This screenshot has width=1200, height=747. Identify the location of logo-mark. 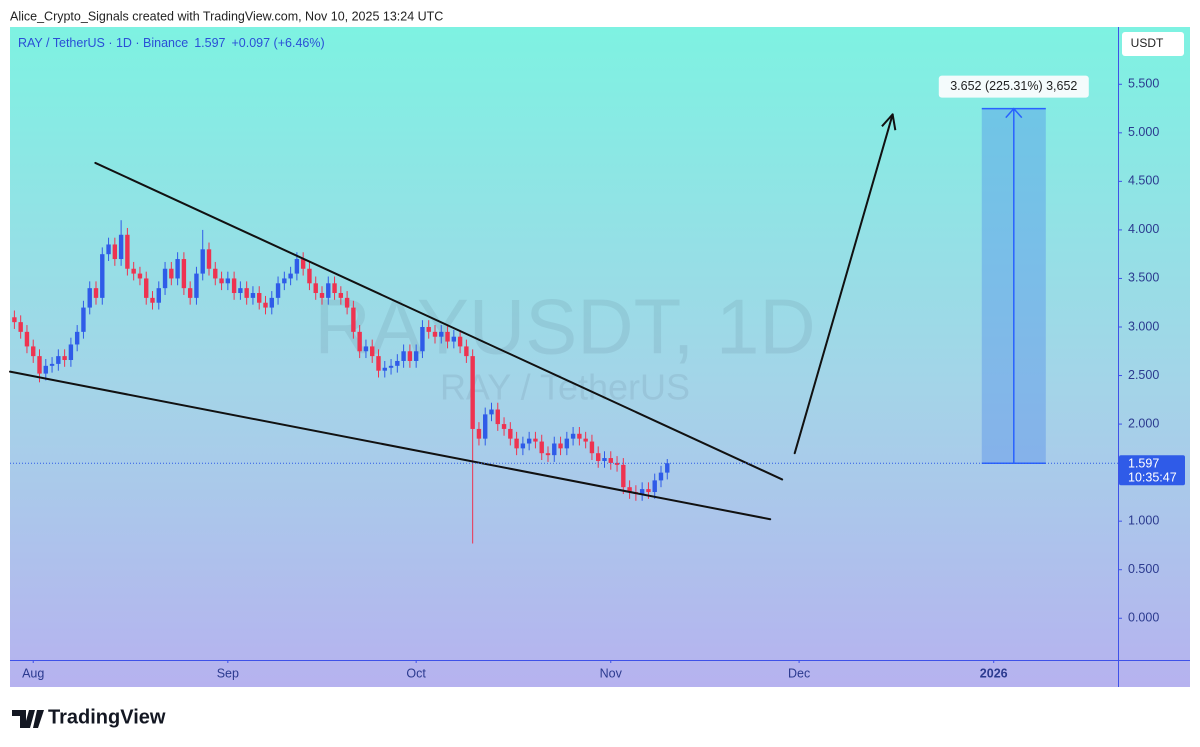
(28, 719).